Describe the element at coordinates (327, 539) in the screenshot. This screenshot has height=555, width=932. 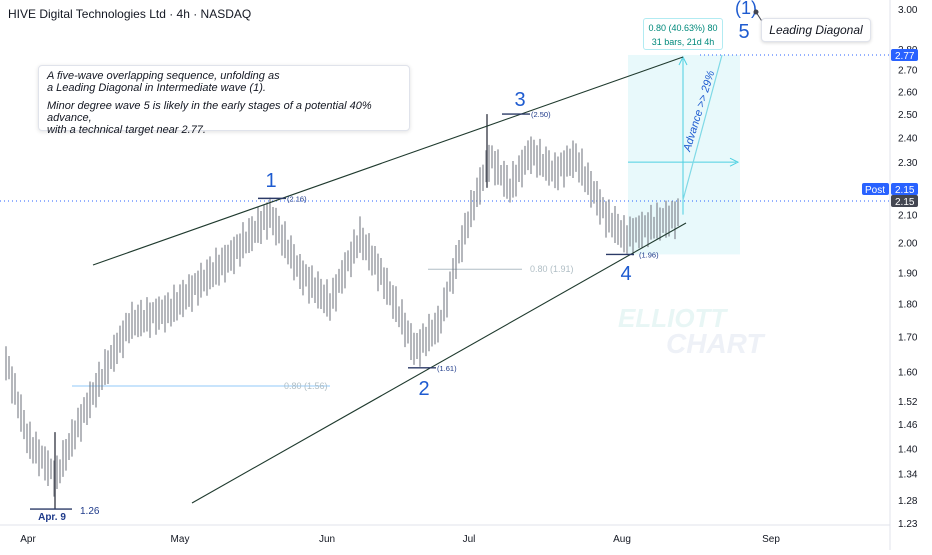
I see `x-tick-label: Jun` at that location.